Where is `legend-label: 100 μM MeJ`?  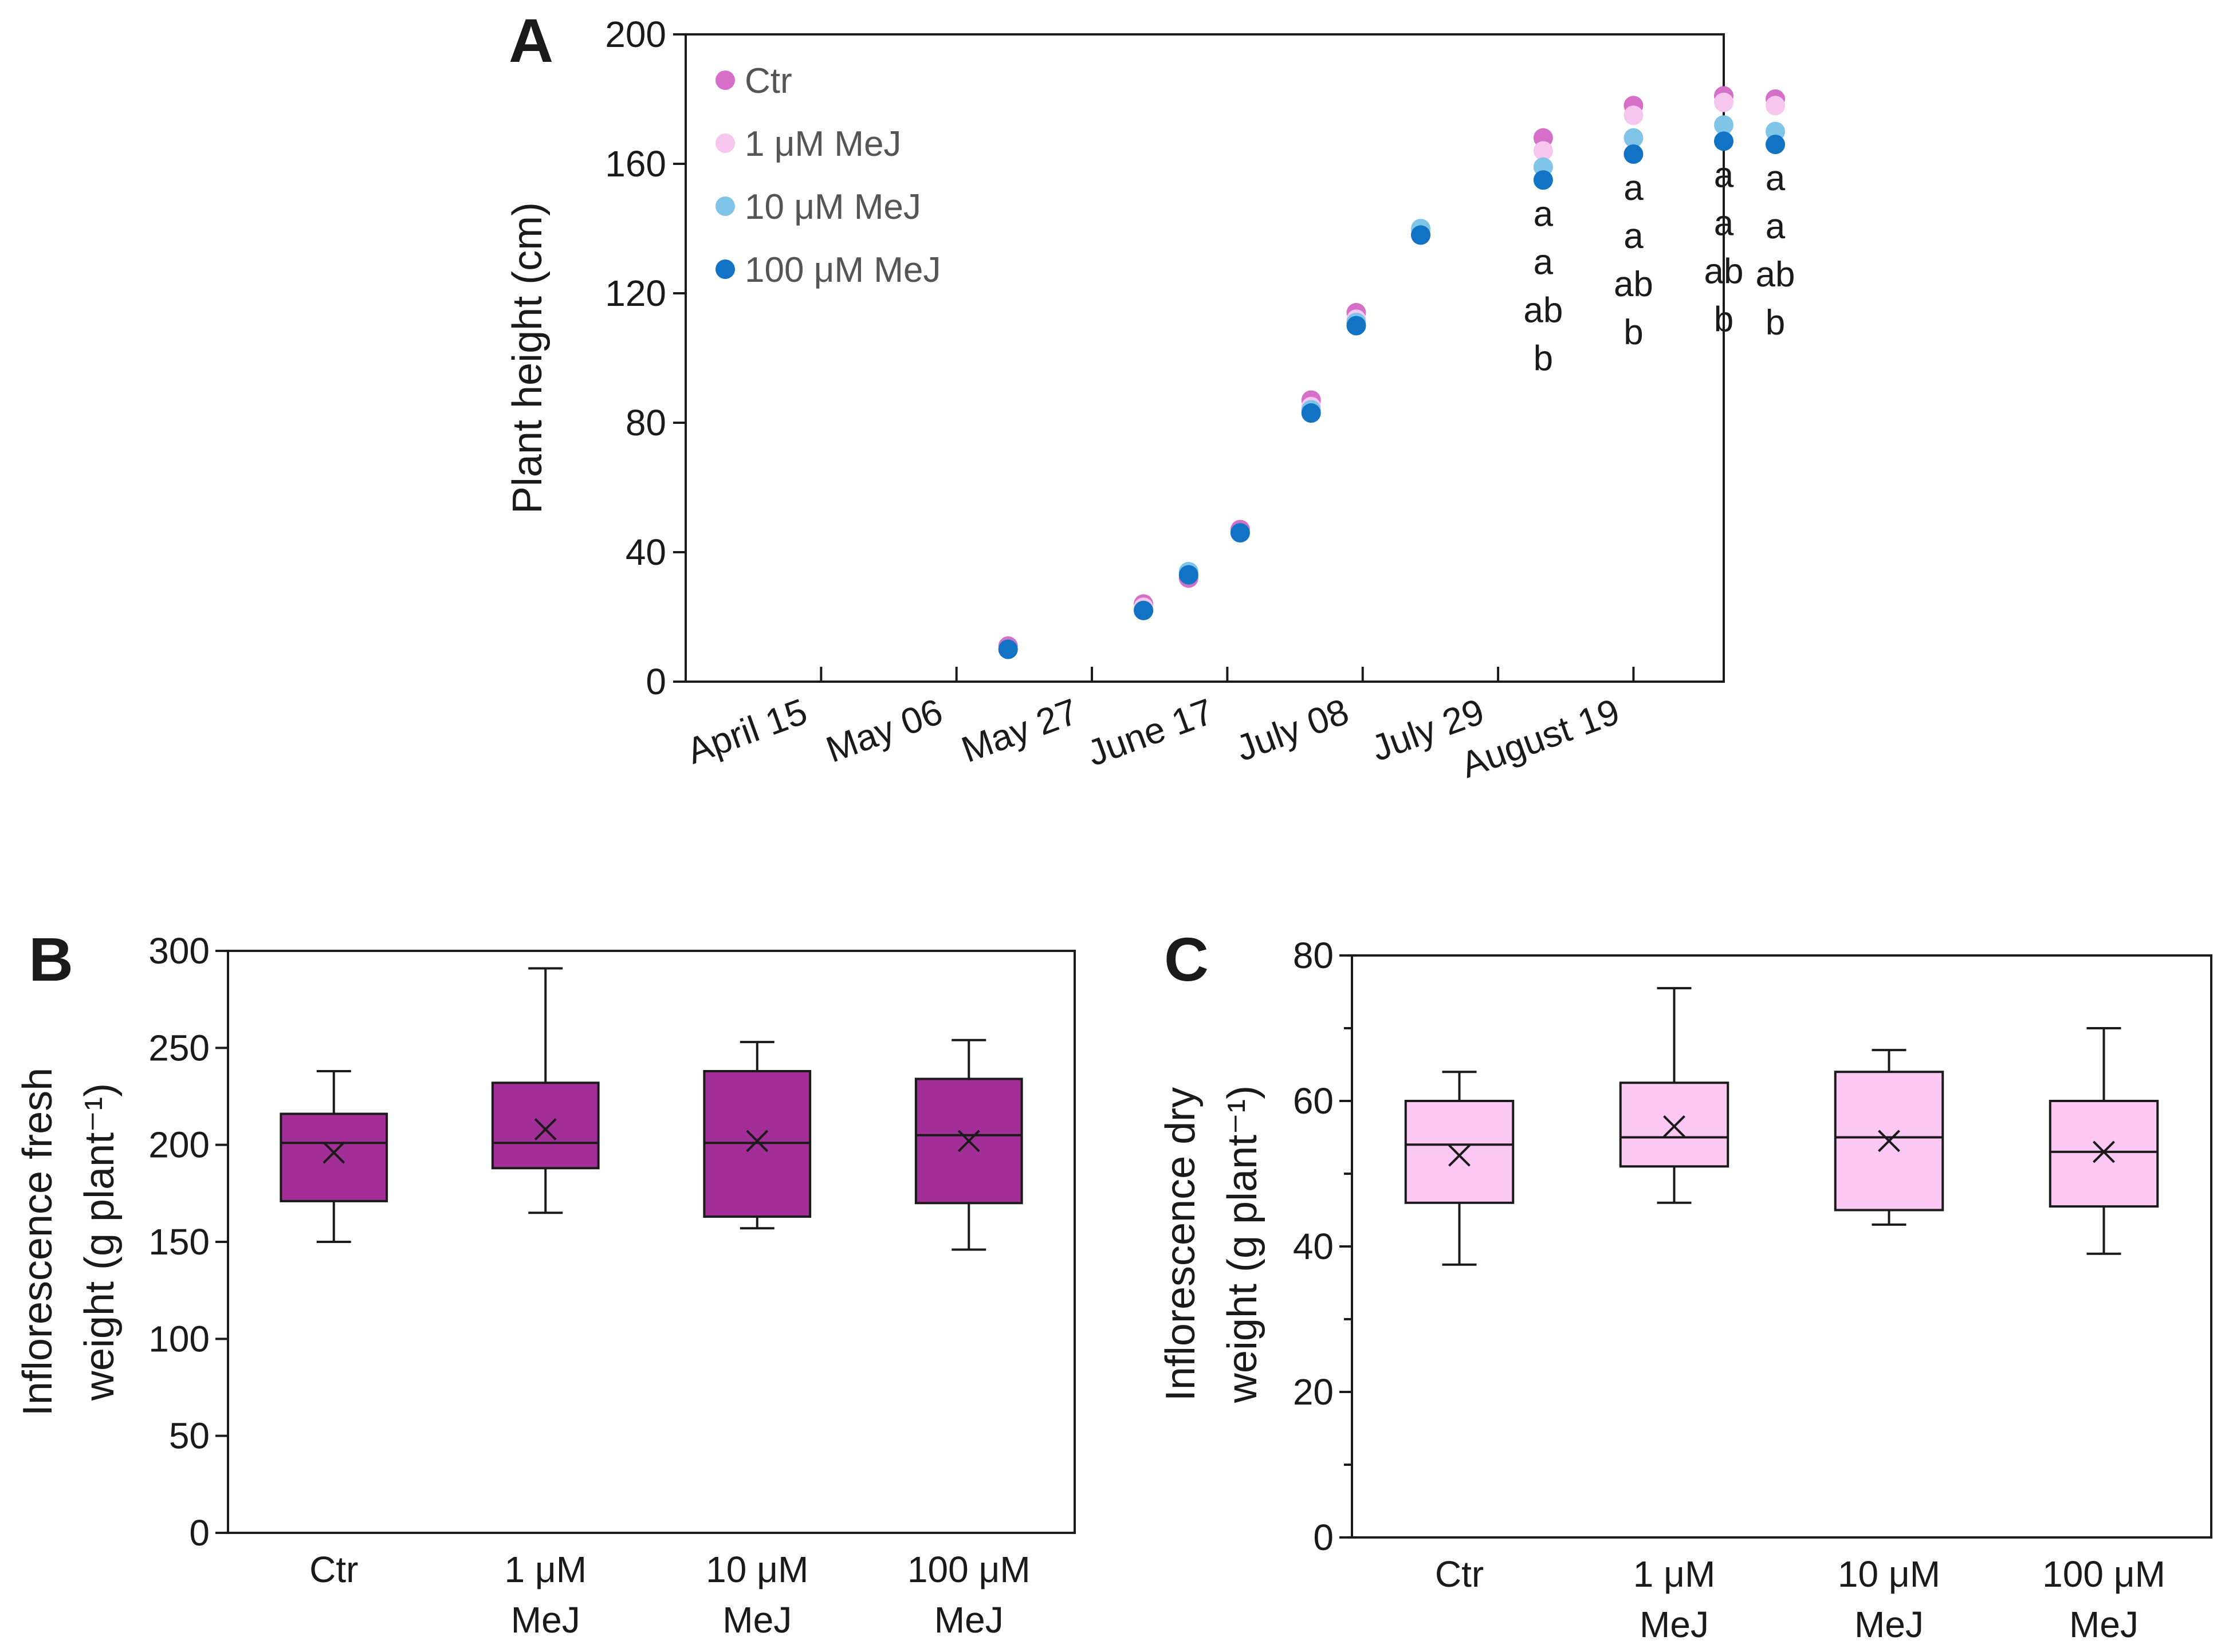 legend-label: 100 μM MeJ is located at coordinates (843, 270).